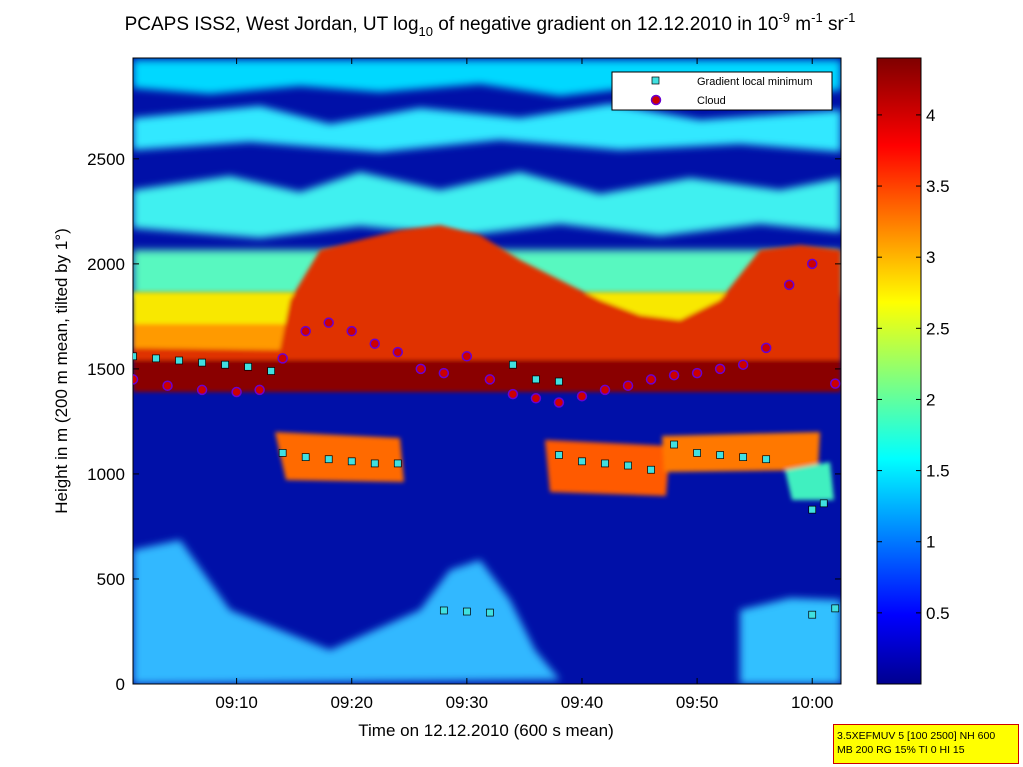 This screenshot has width=1023, height=767. I want to click on x-tick-label: 09:40, so click(582, 702).